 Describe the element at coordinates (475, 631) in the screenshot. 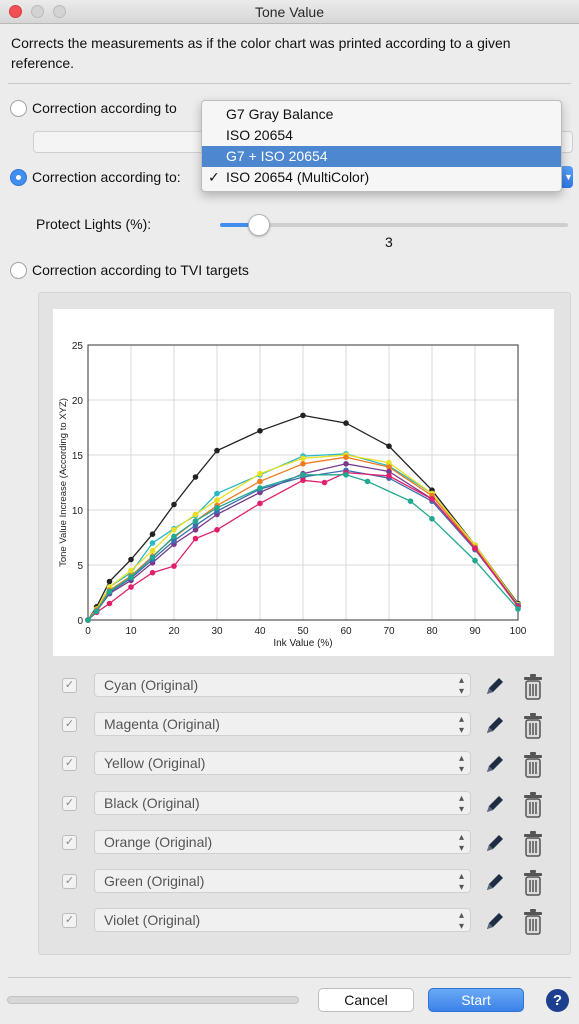

I see `x-tick-label: 90` at that location.